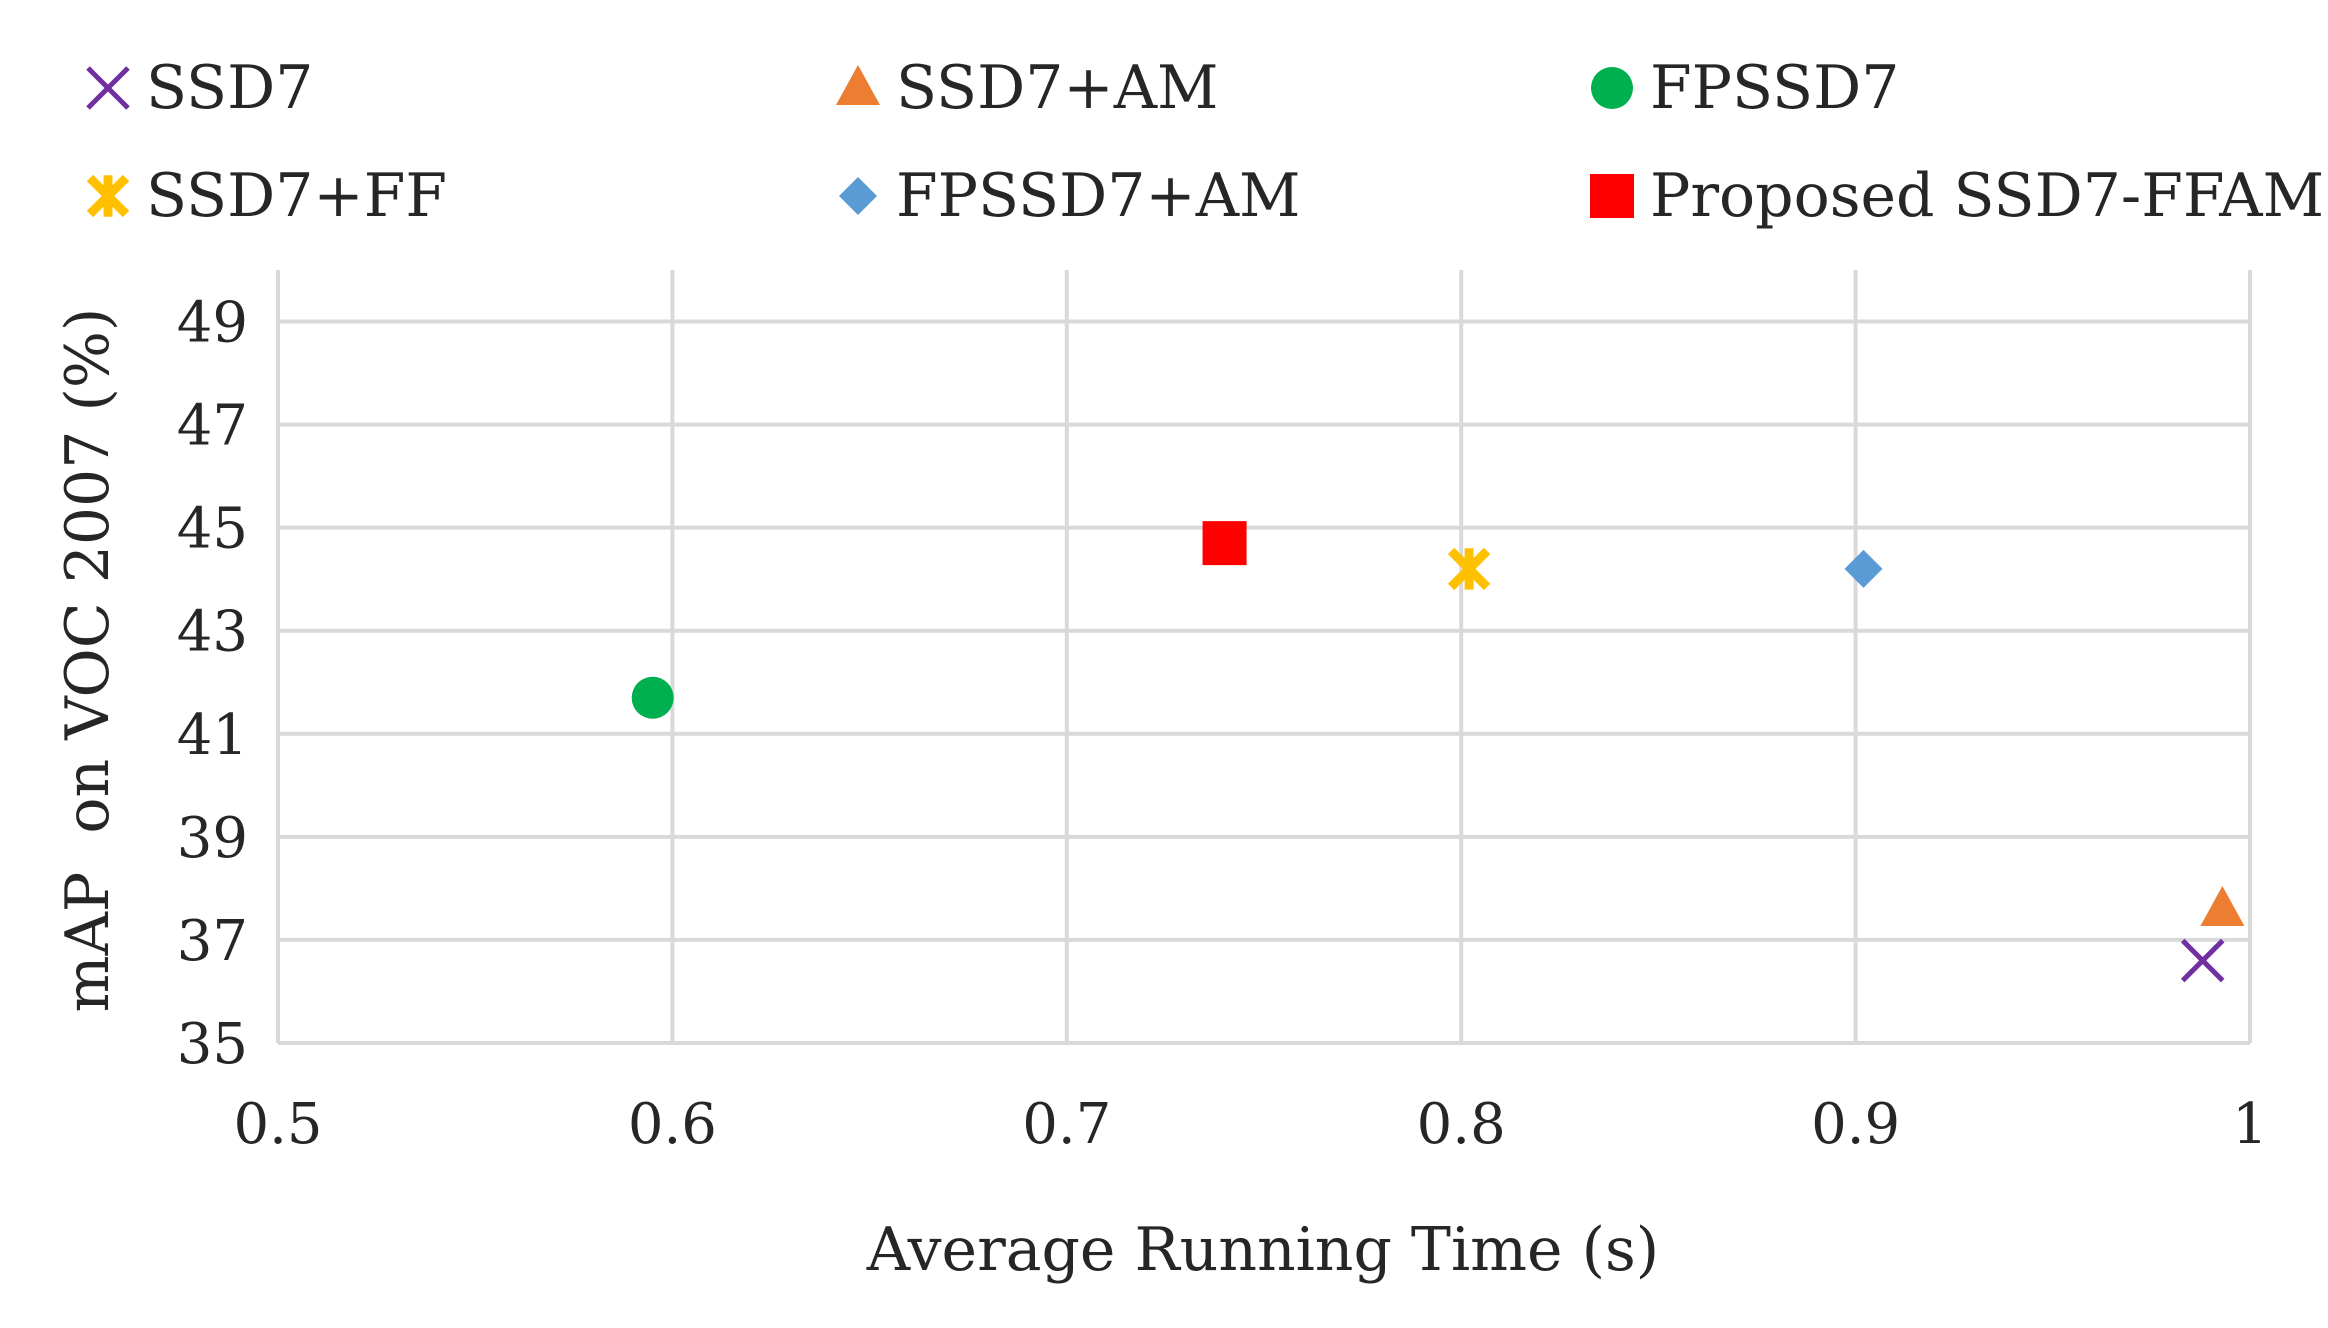 This screenshot has height=1328, width=2328. What do you see at coordinates (1057, 88) in the screenshot?
I see `legend-label-ssd7-am: SSD7+AM` at bounding box center [1057, 88].